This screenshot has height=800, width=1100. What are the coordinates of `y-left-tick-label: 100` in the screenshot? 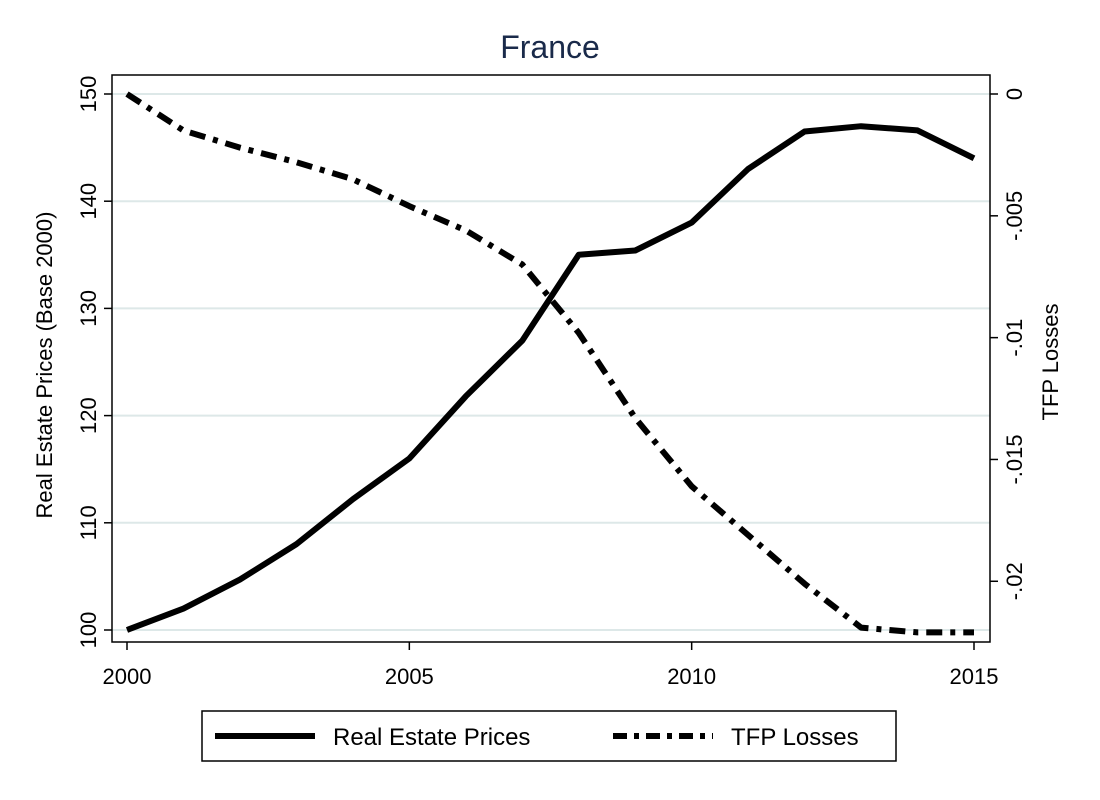 It's located at (88, 630).